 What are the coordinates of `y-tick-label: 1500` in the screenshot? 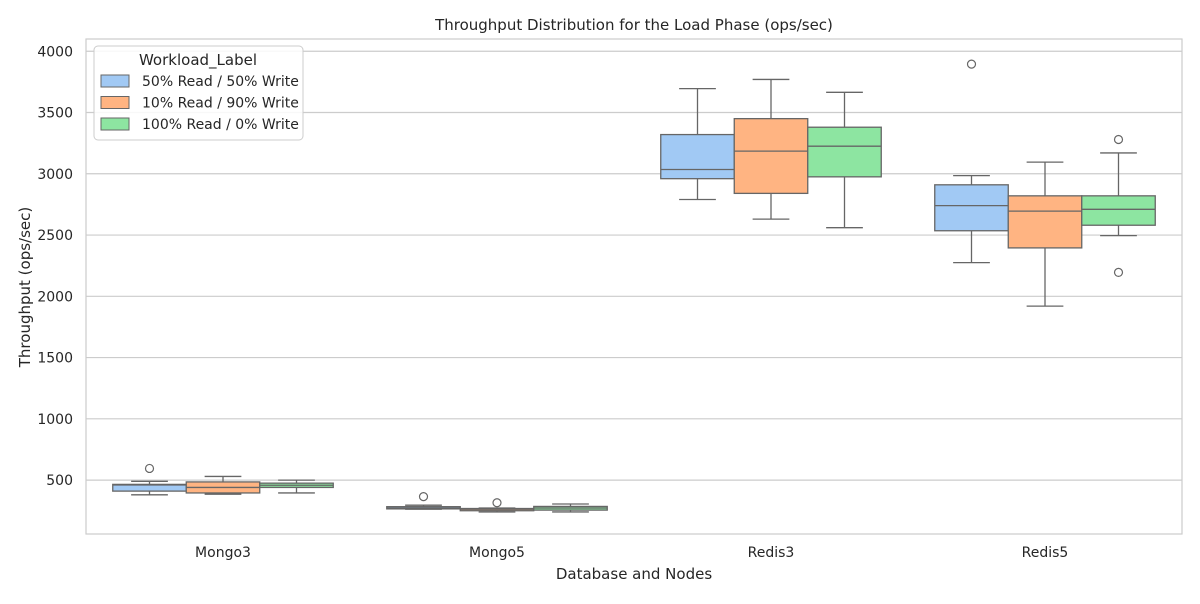 It's located at (55, 359).